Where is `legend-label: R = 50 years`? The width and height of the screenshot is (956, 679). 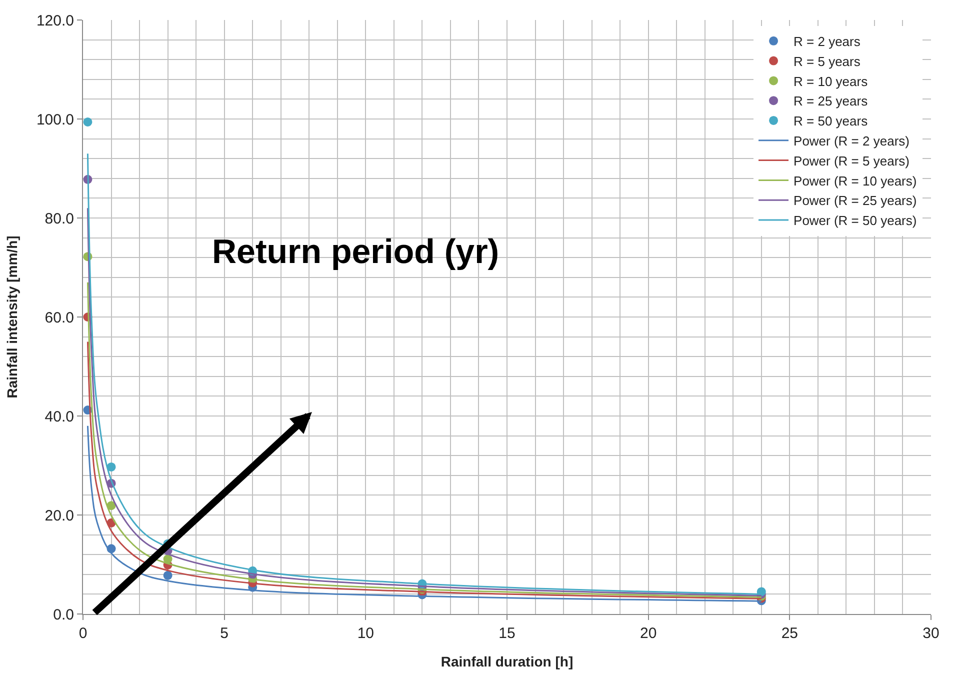
legend-label: R = 50 years is located at coordinates (831, 121).